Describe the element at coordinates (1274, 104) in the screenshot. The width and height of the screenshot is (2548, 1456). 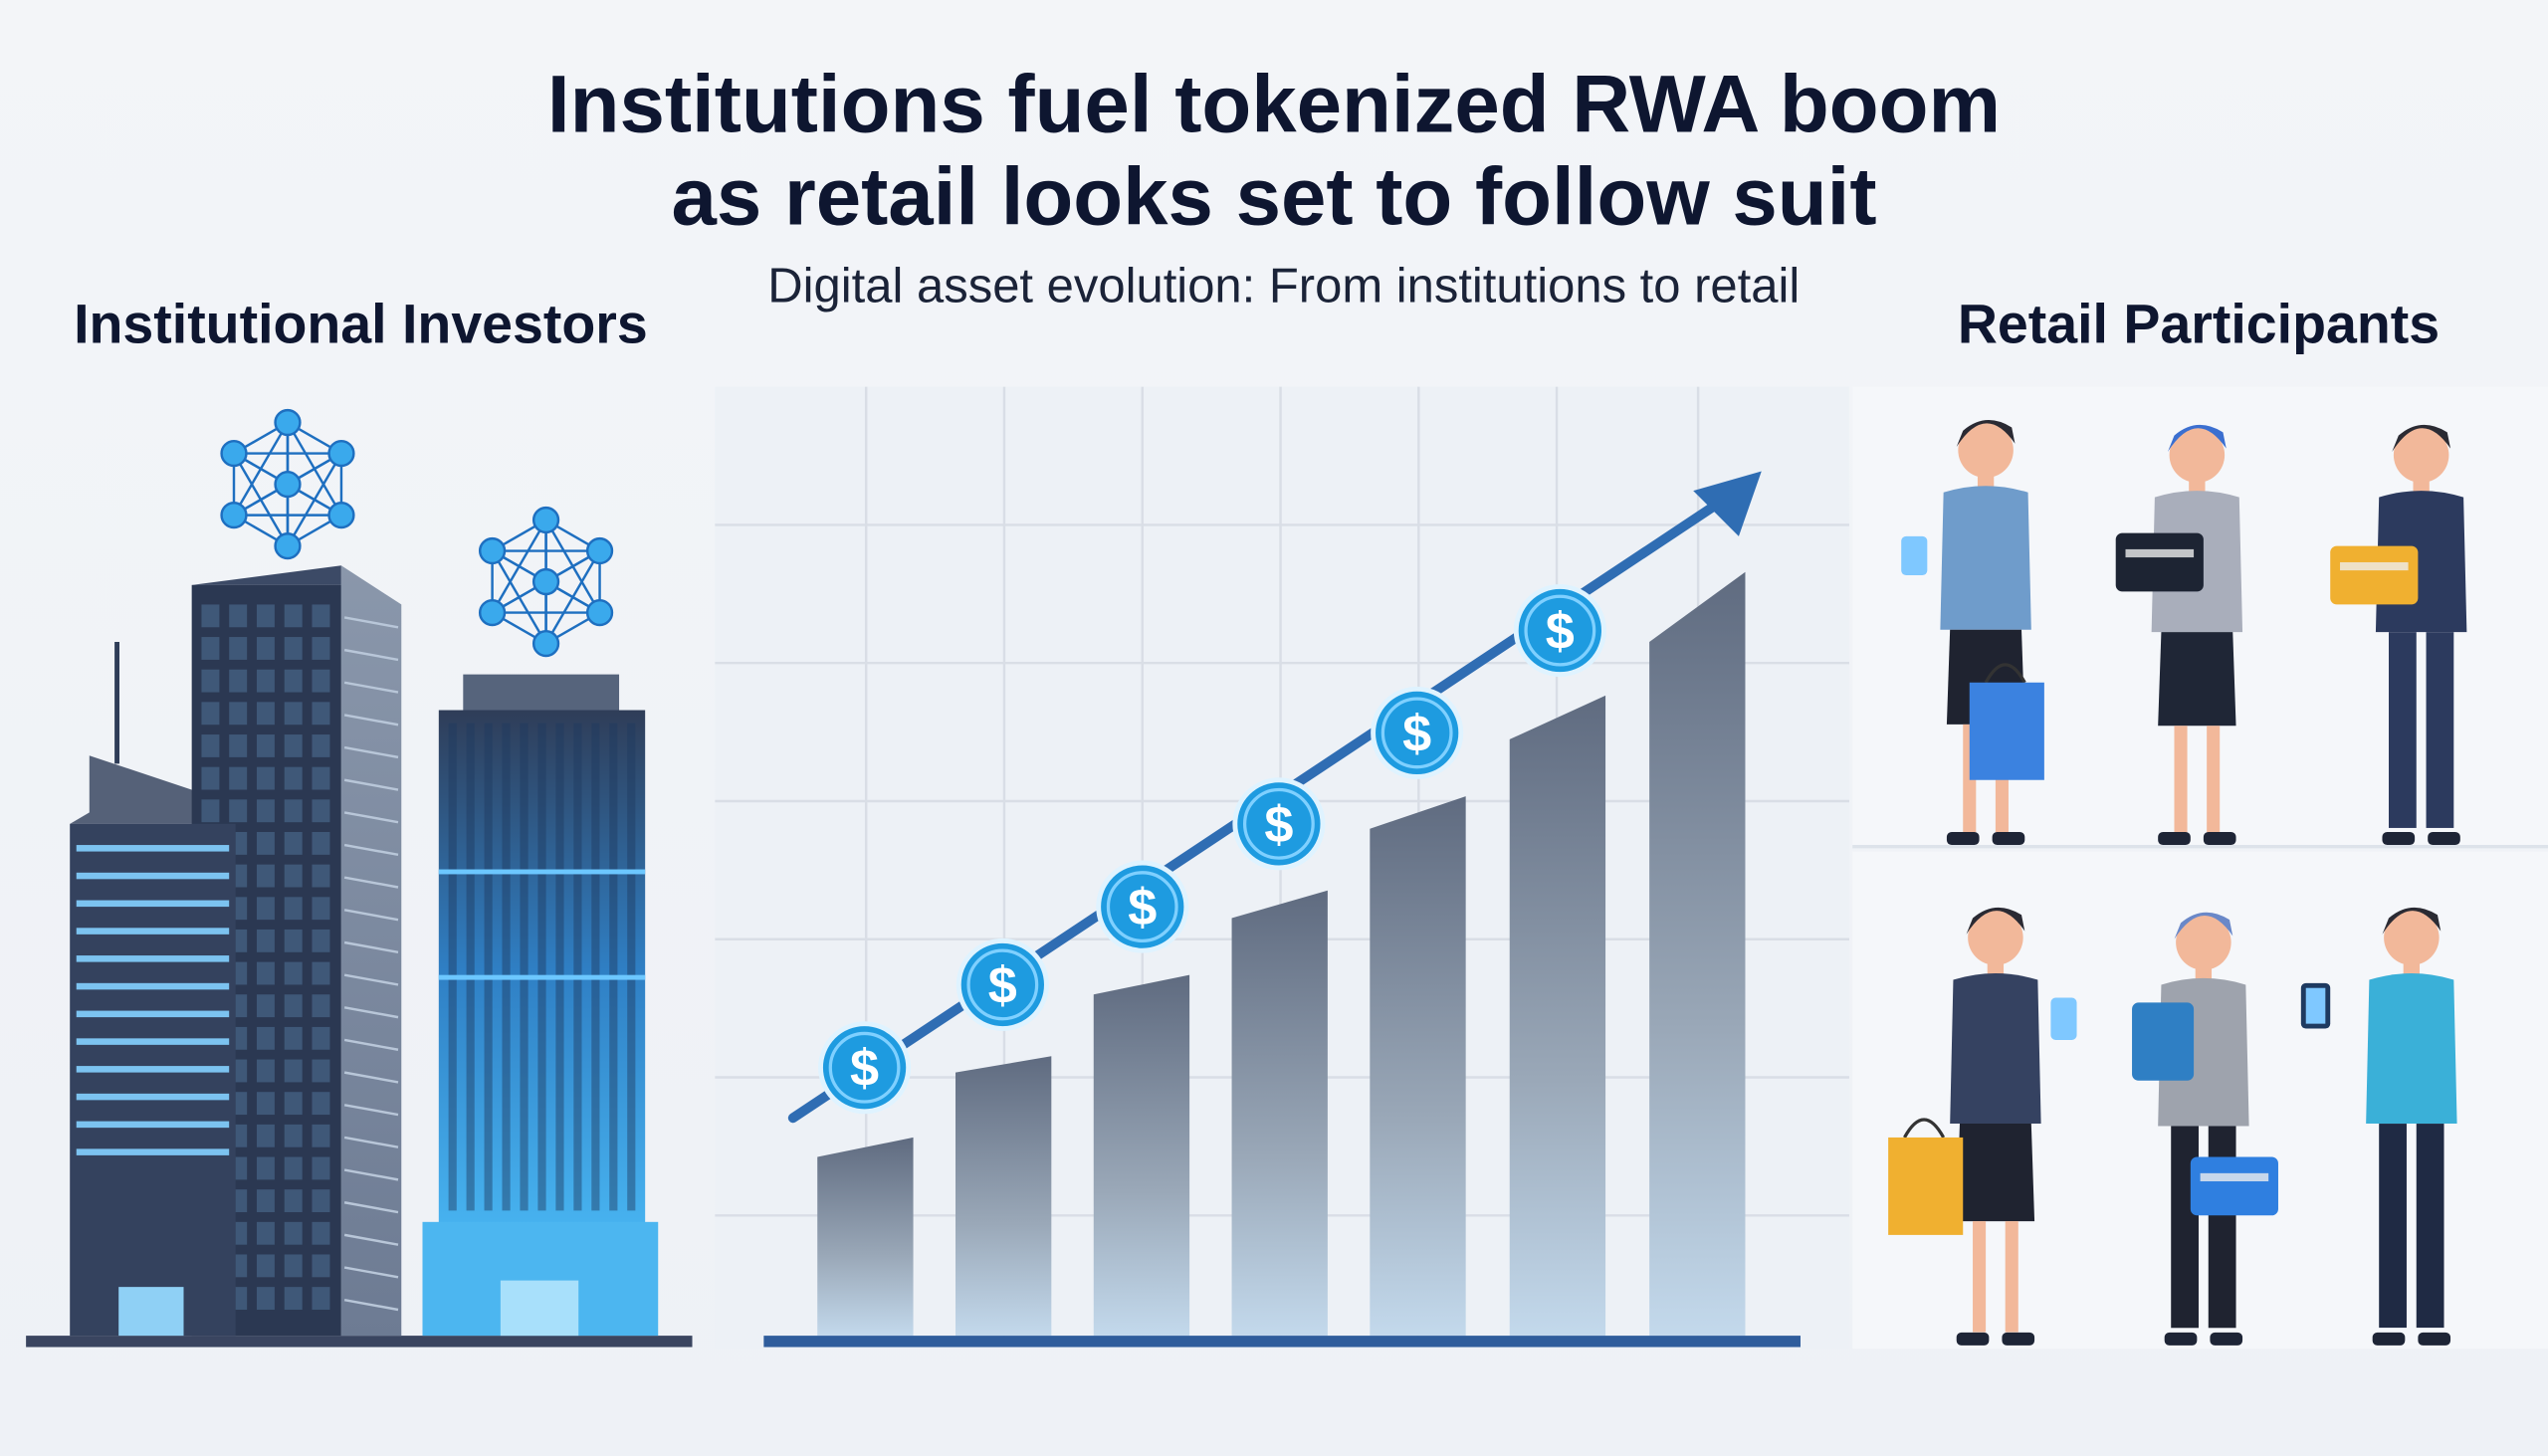
I see `title-line-1: Institutions fuel tokenized RWA boom` at that location.